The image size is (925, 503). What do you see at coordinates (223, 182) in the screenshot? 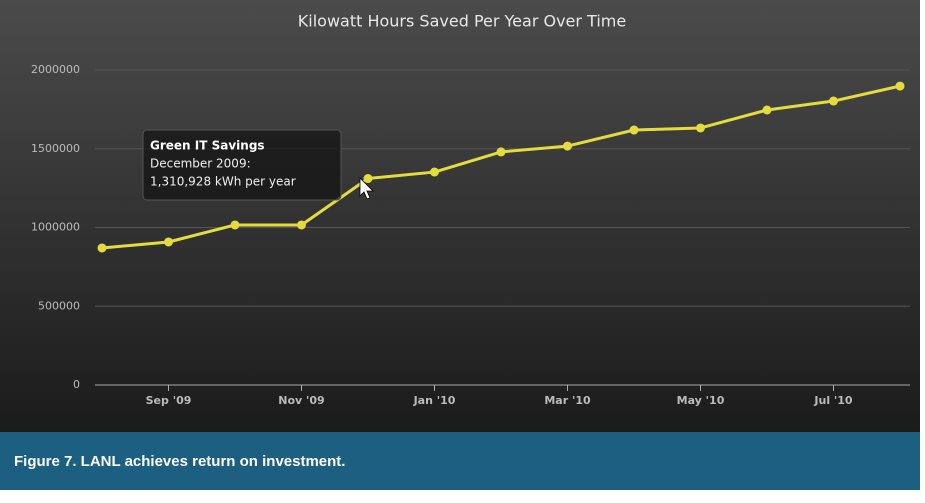
I see `tooltip-text: 1,310,928 kWh per year` at bounding box center [223, 182].